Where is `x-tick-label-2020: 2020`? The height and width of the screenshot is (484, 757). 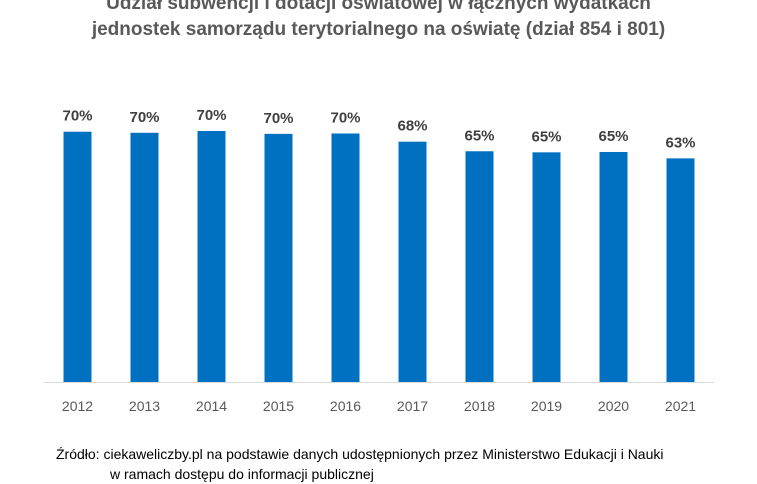 x-tick-label-2020: 2020 is located at coordinates (613, 406).